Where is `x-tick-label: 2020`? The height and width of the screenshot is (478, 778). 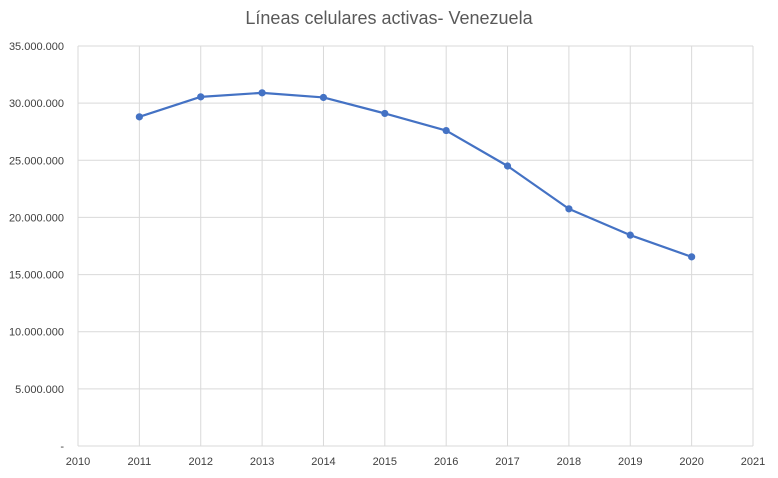 x-tick-label: 2020 is located at coordinates (691, 462).